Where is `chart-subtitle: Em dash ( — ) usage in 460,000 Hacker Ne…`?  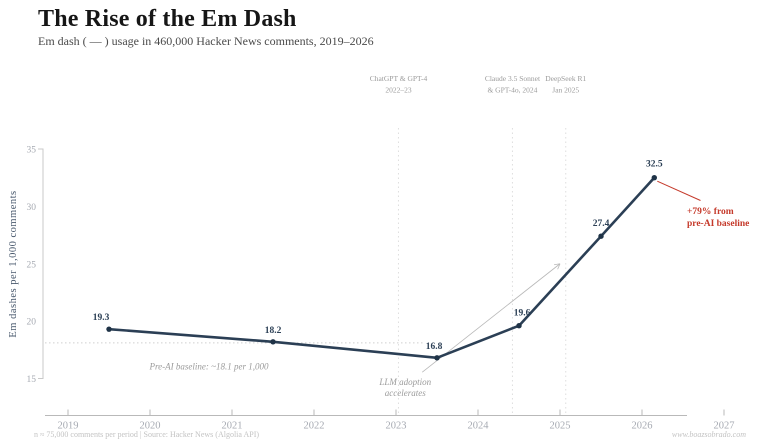
chart-subtitle: Em dash ( — ) usage in 460,000 Hacker Ne… is located at coordinates (206, 41).